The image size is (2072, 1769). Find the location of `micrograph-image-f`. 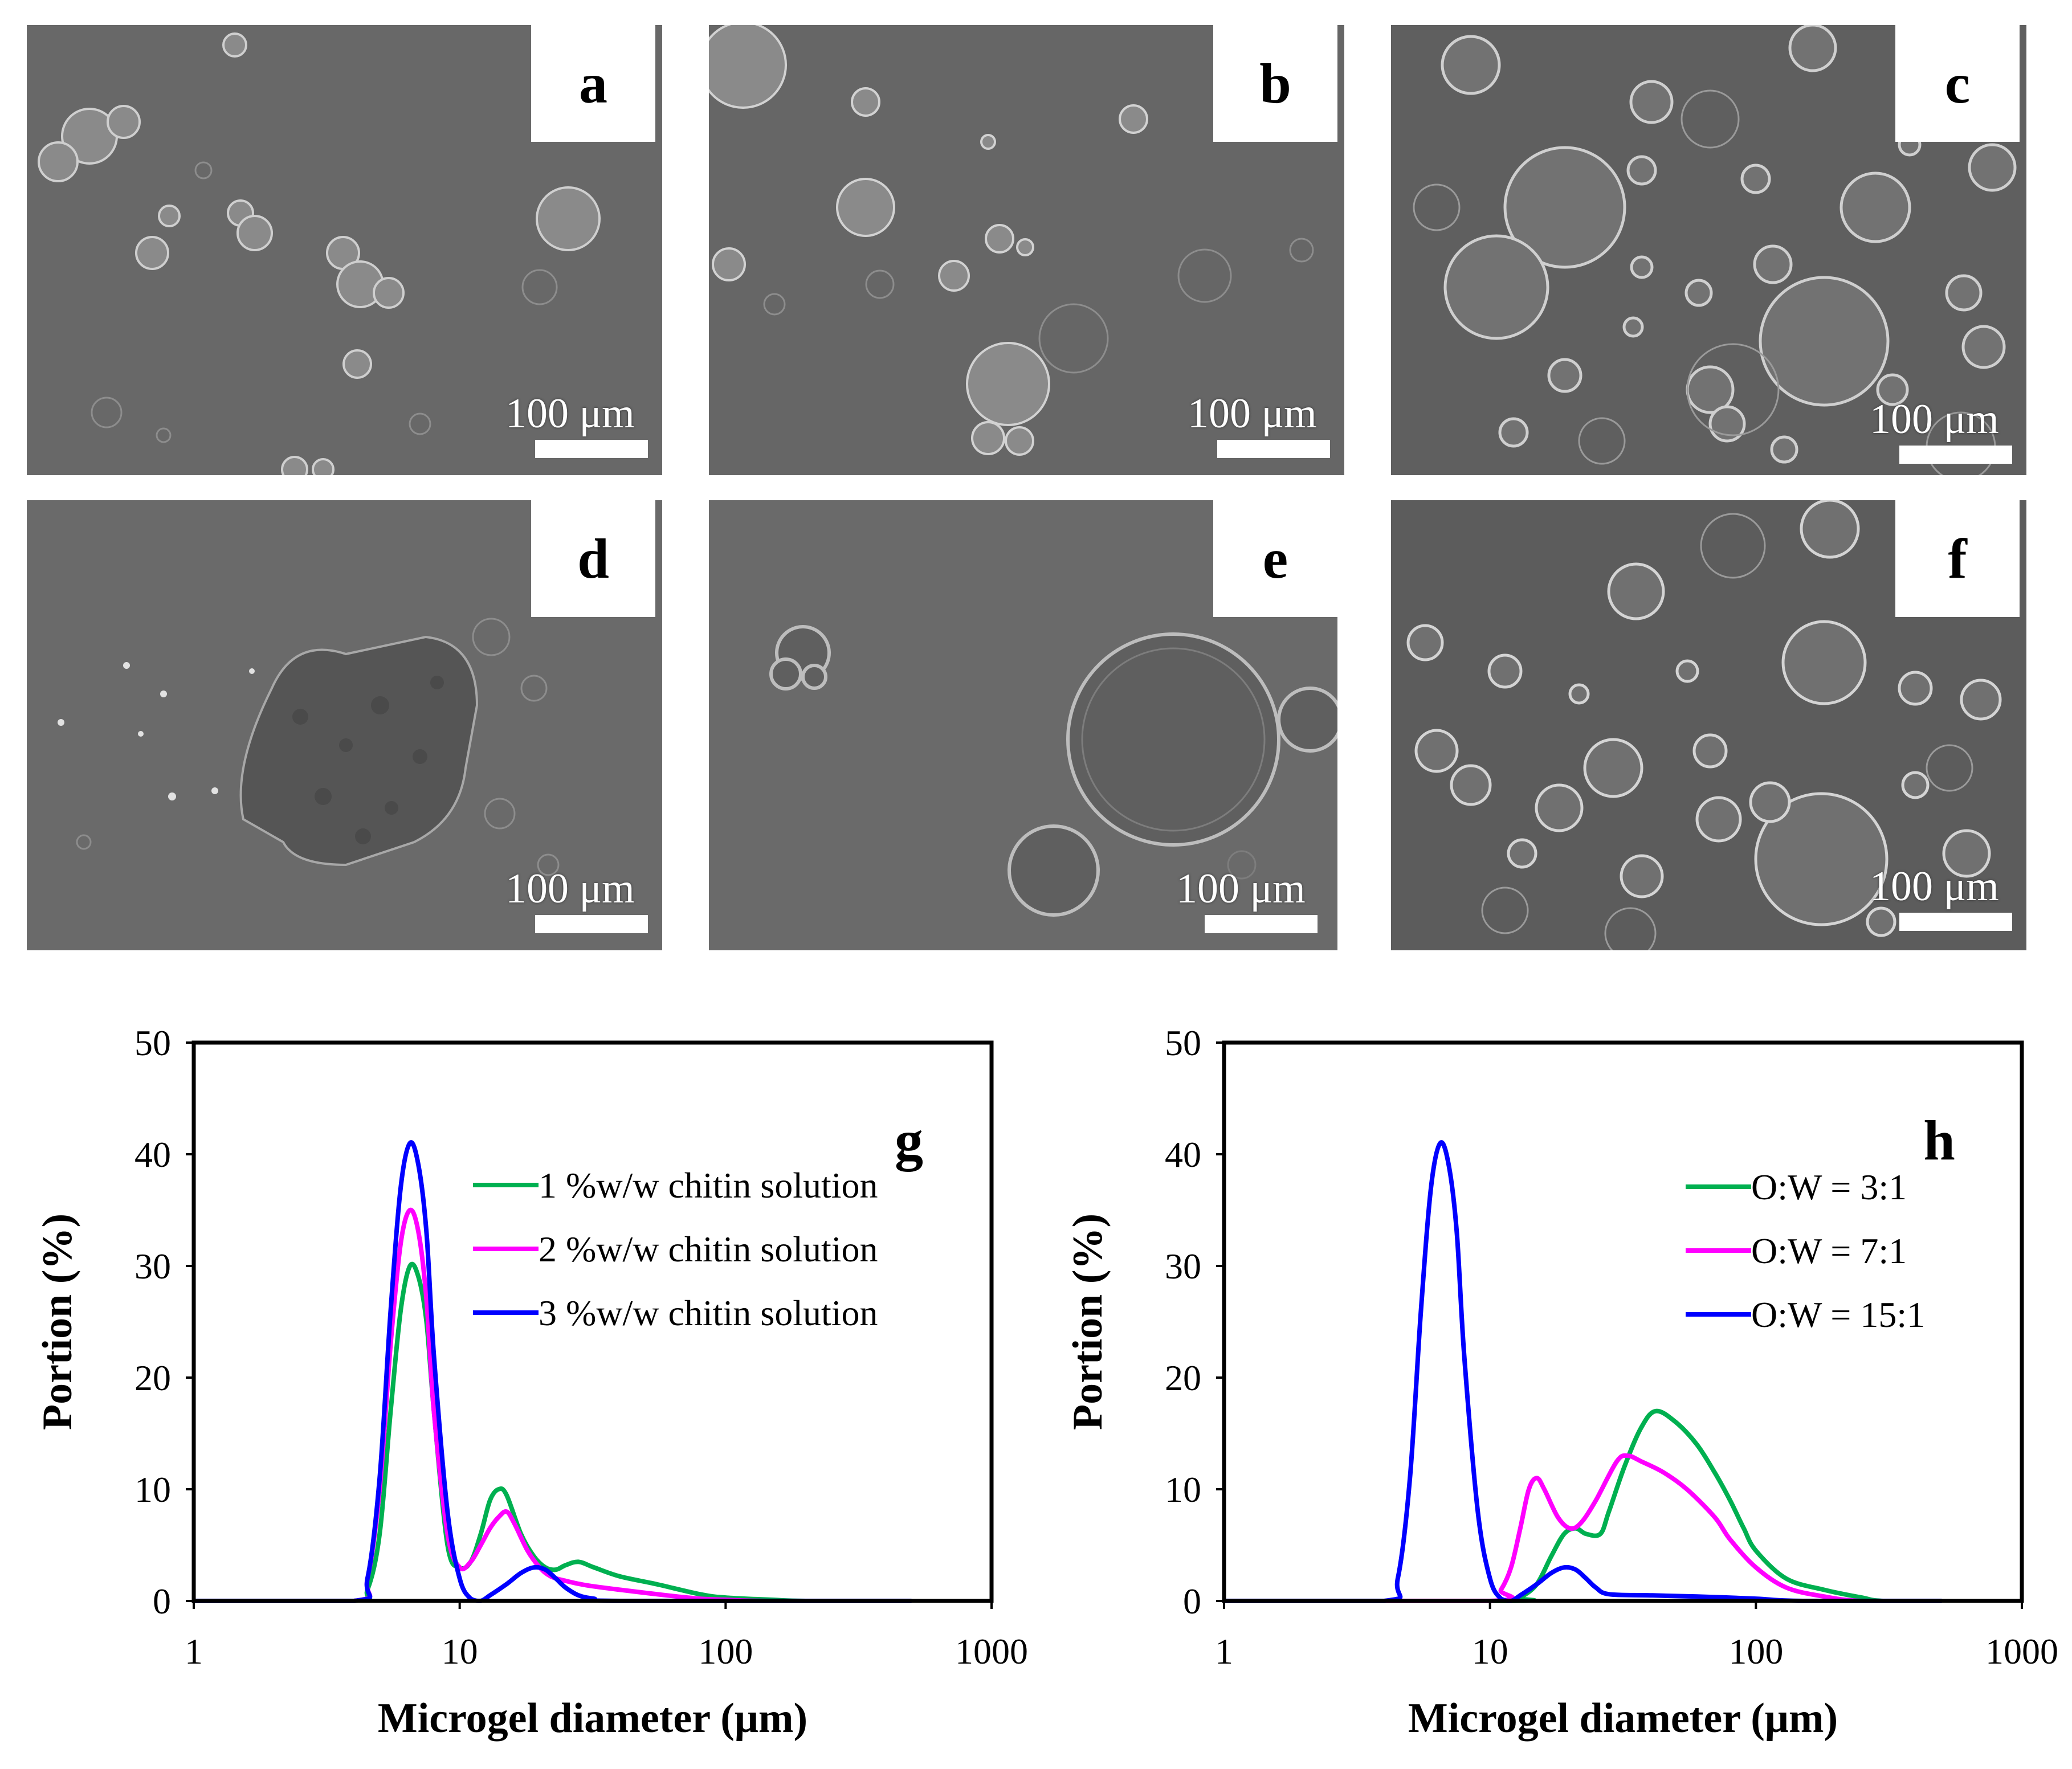

micrograph-image-f is located at coordinates (1709, 725).